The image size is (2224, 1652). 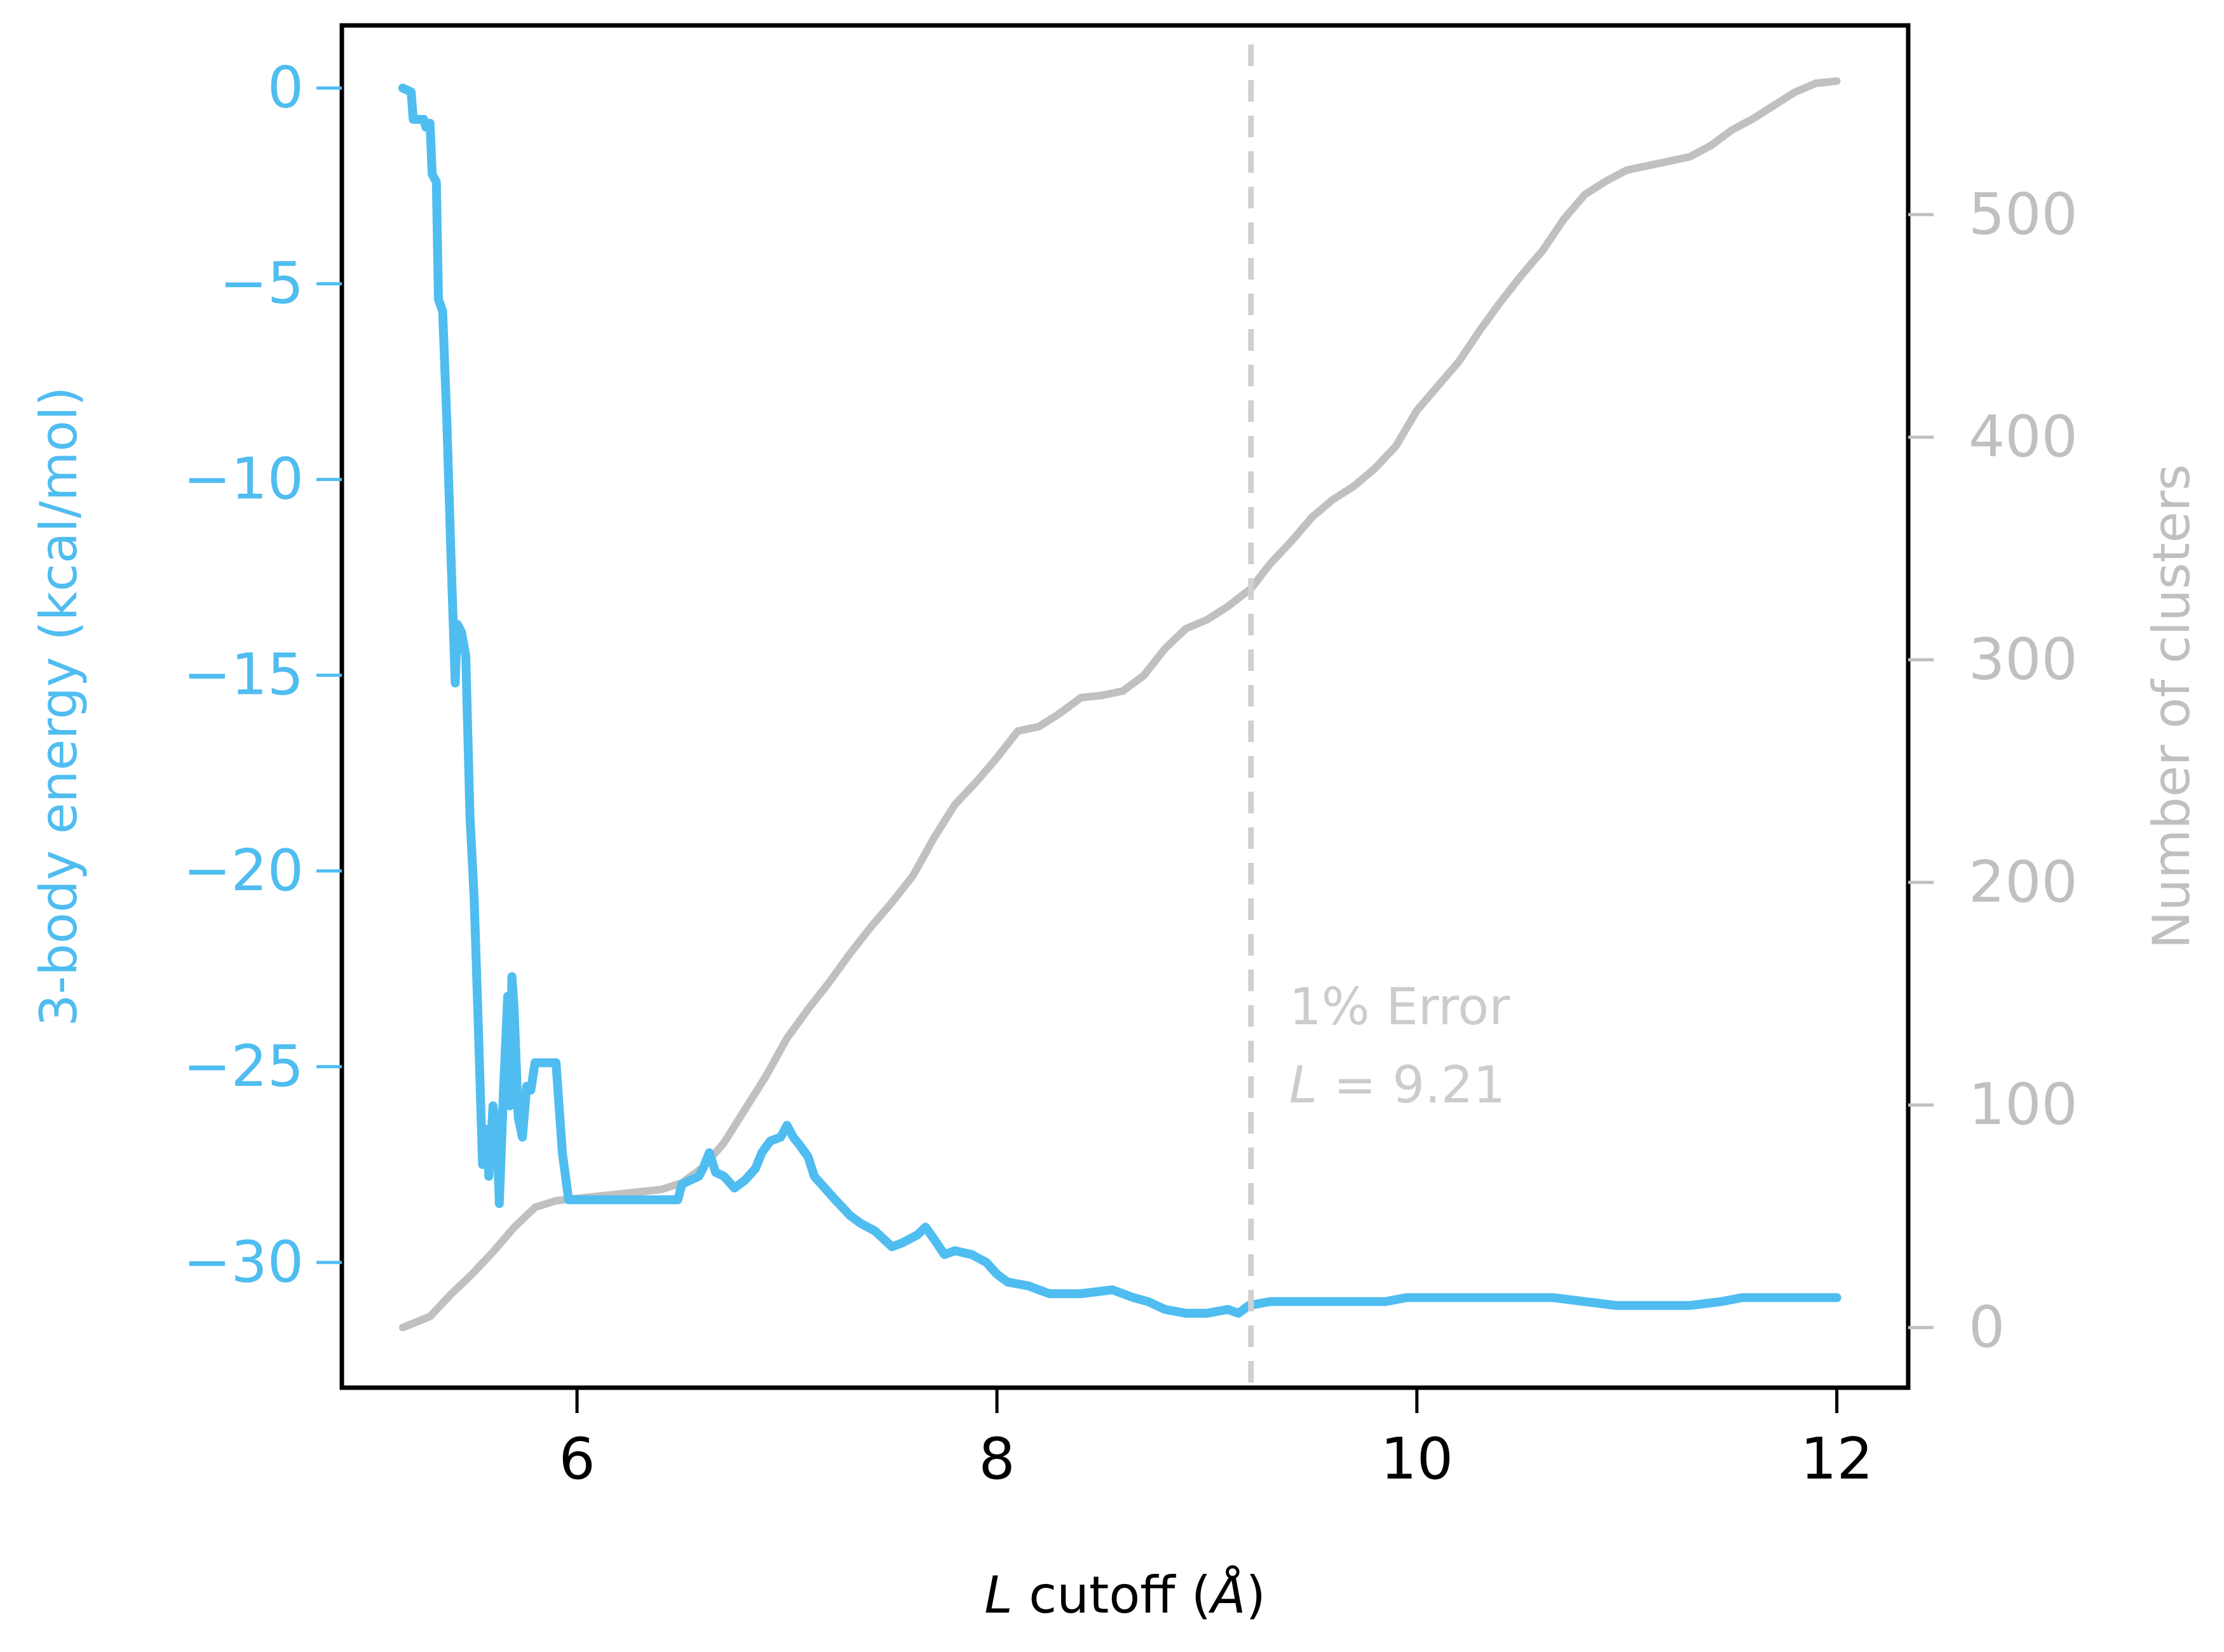 What do you see at coordinates (1411, 1085) in the screenshot?
I see `annotation-value: = 9.21` at bounding box center [1411, 1085].